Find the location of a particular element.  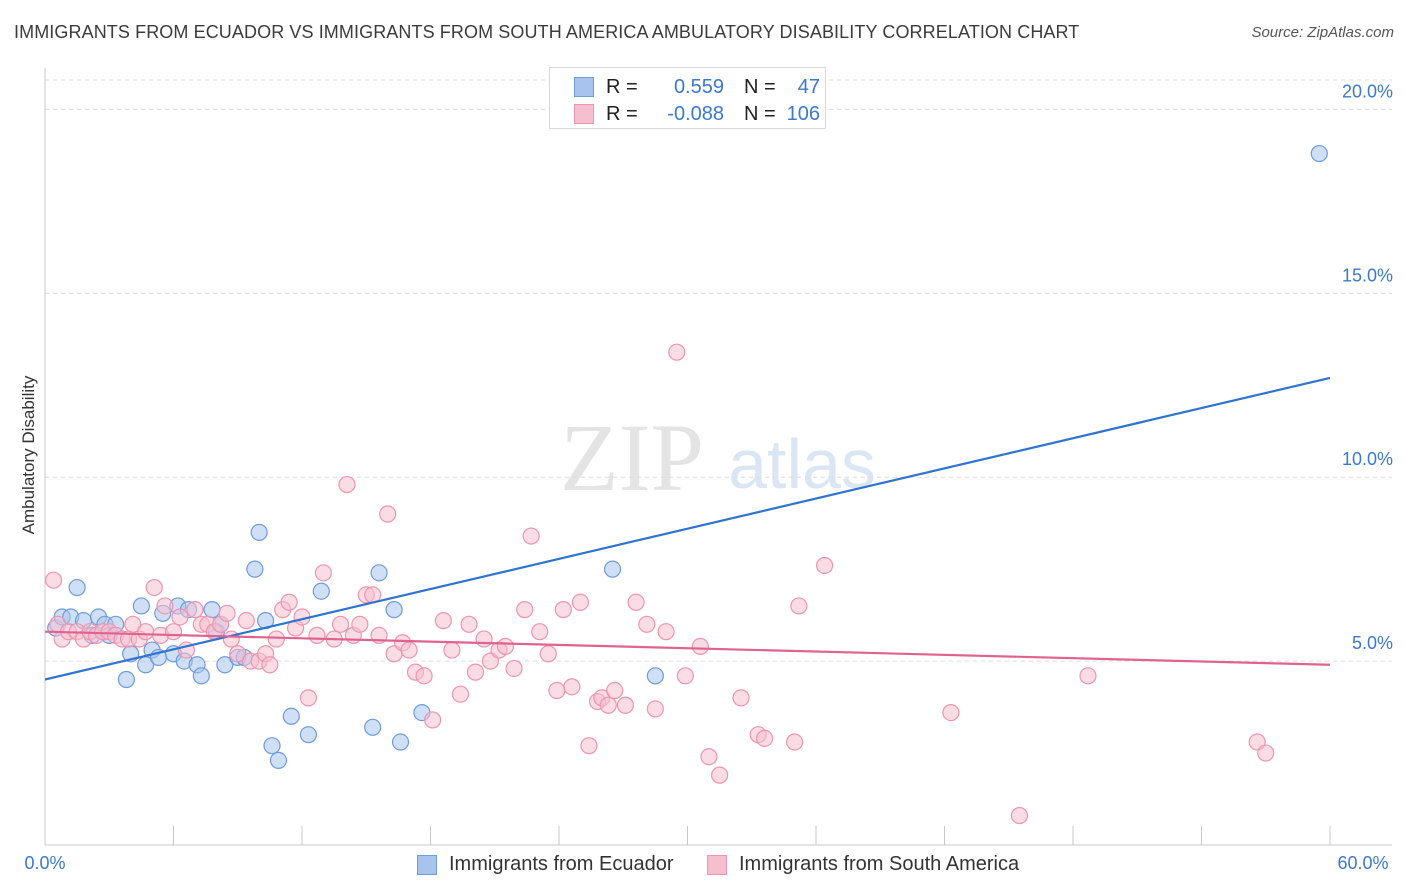

watermark-atlas: atlas is located at coordinates (802, 464).